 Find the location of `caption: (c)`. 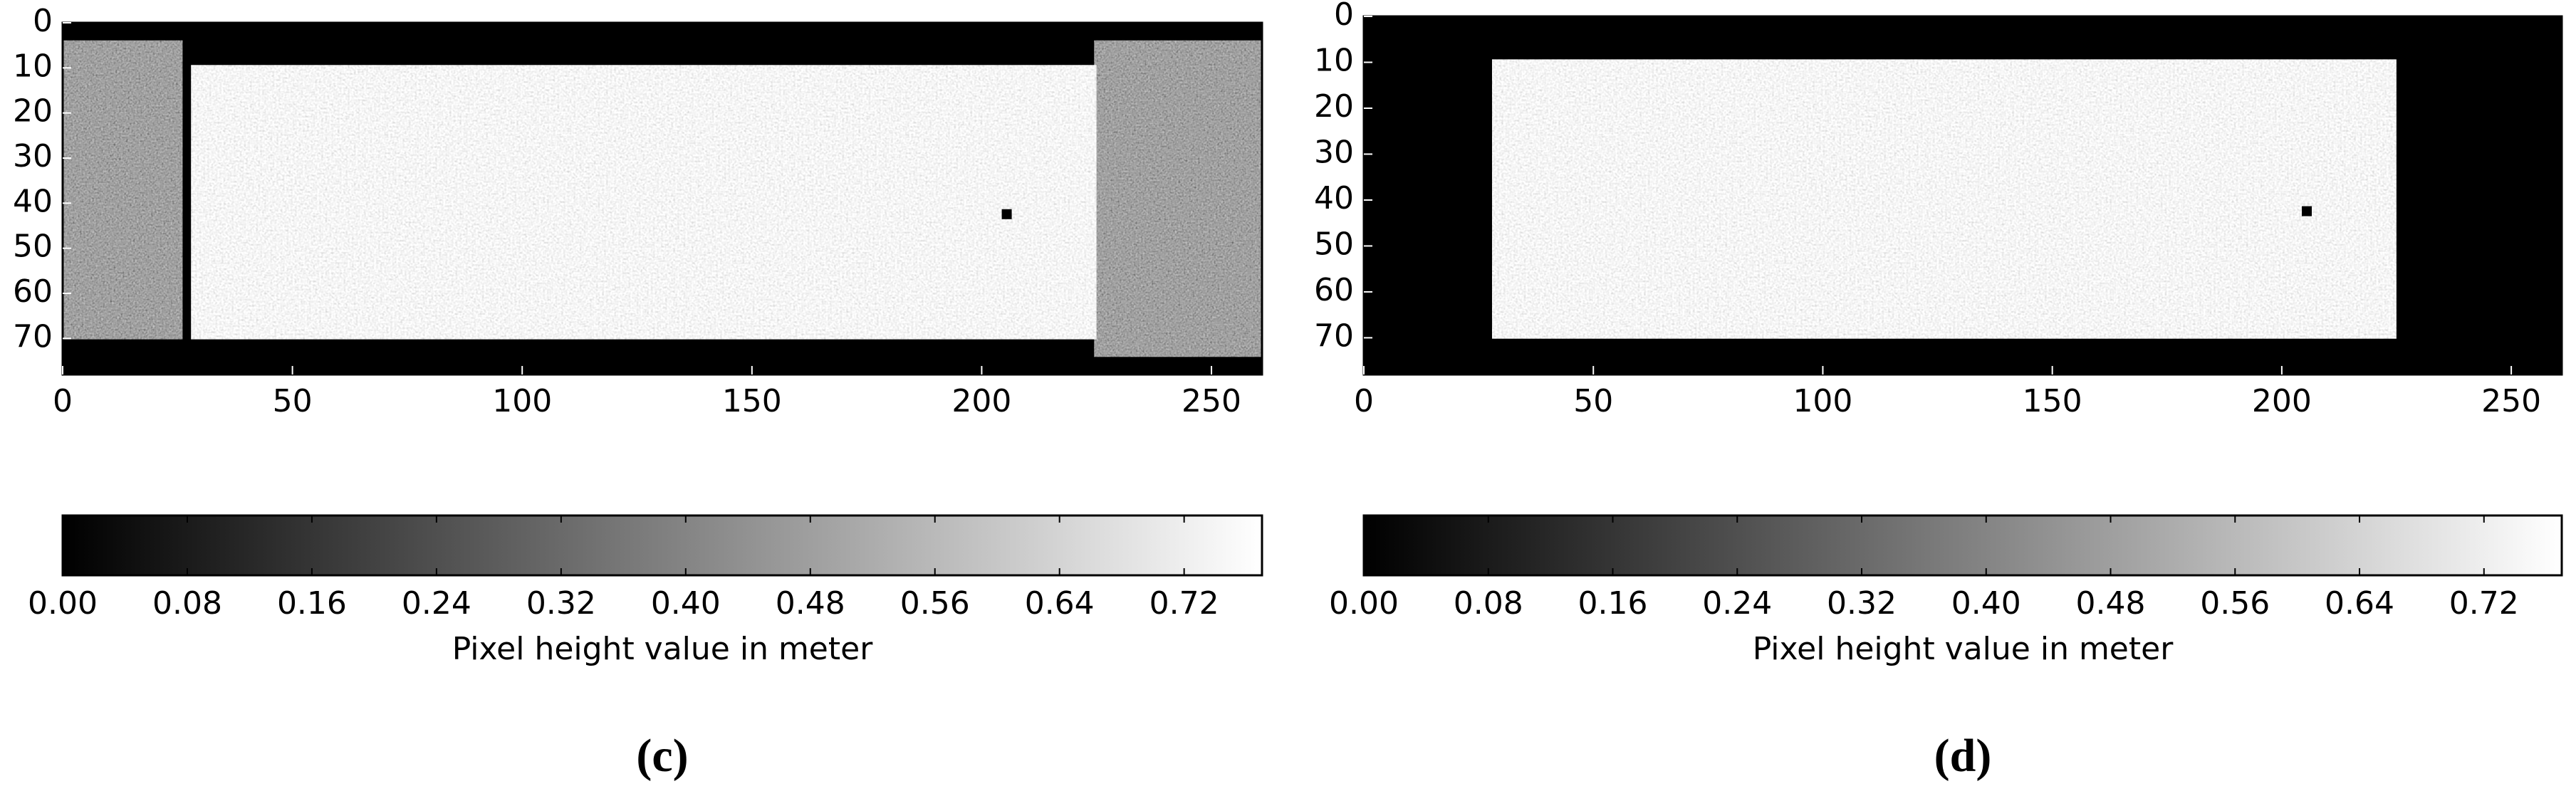

caption: (c) is located at coordinates (662, 756).